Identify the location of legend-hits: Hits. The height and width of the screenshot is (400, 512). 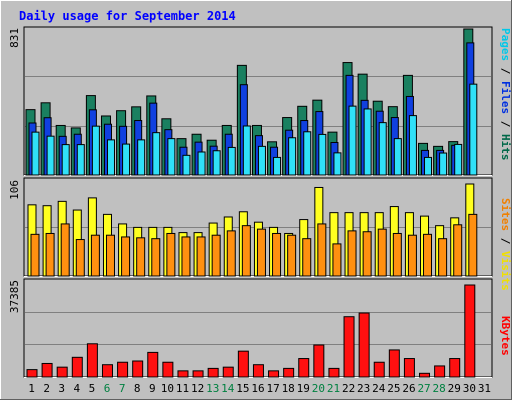
(505, 147).